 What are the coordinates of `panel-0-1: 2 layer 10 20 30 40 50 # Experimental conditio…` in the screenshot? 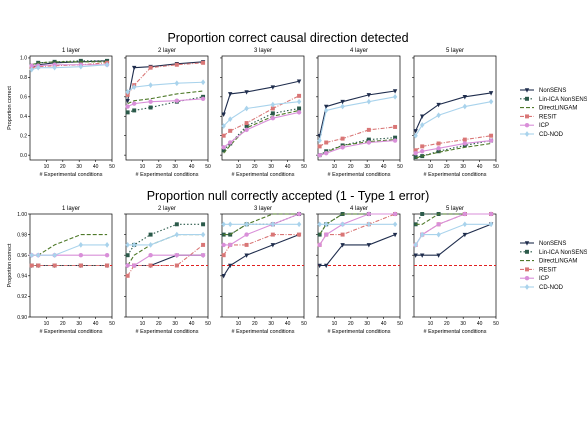 It's located at (167, 113).